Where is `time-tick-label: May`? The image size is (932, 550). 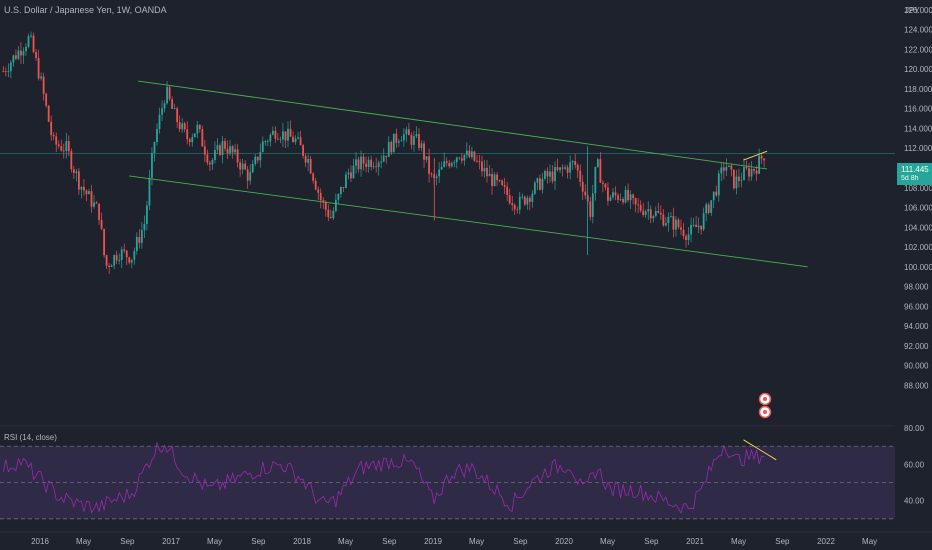
time-tick-label: May is located at coordinates (345, 541).